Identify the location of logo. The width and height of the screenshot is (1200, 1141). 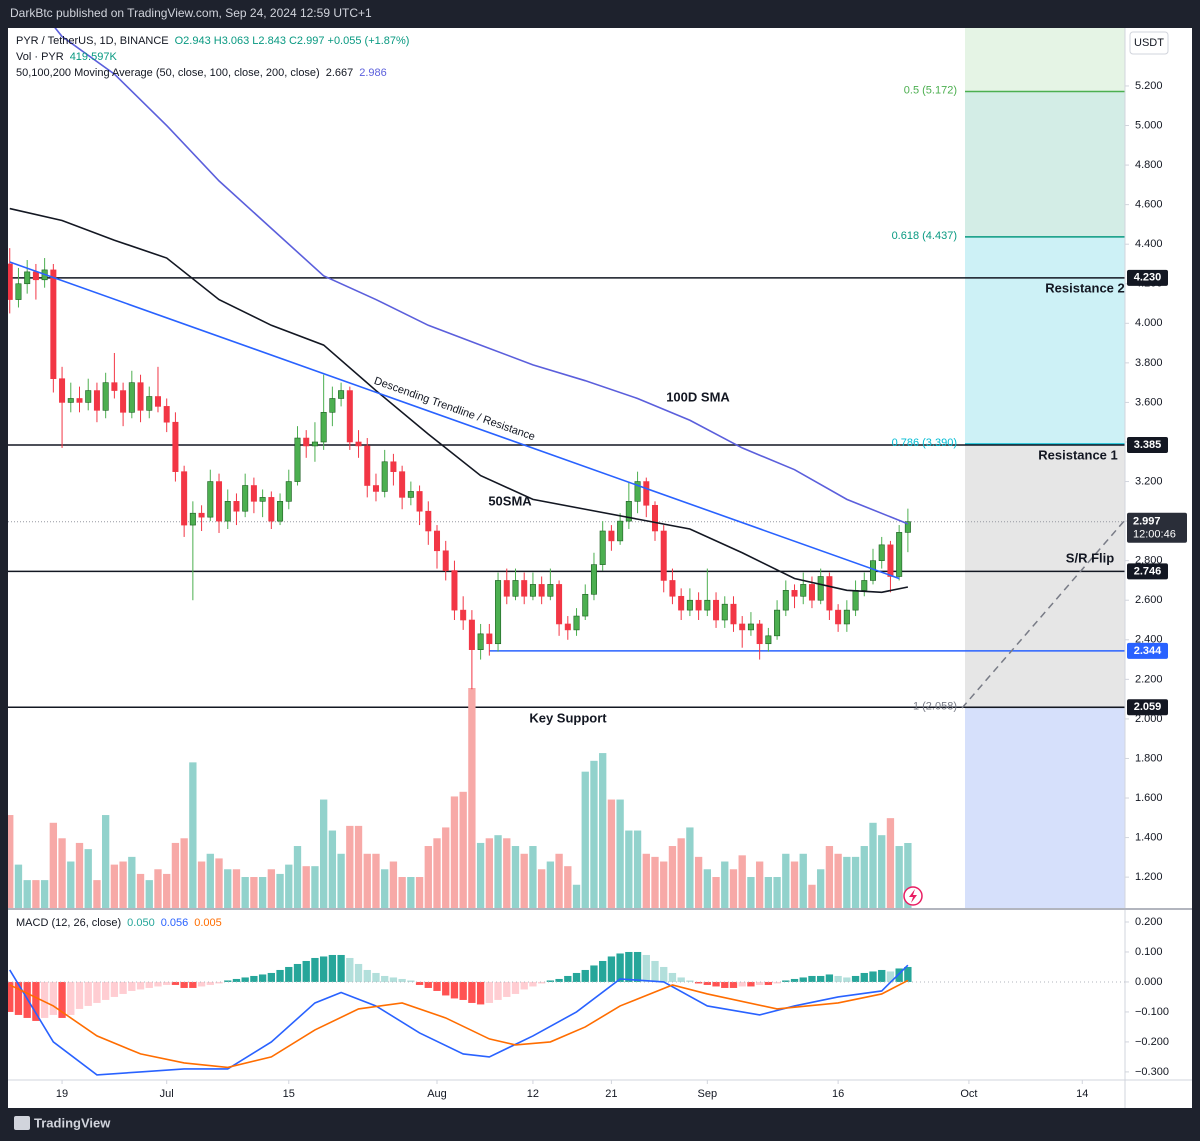
(22, 1123).